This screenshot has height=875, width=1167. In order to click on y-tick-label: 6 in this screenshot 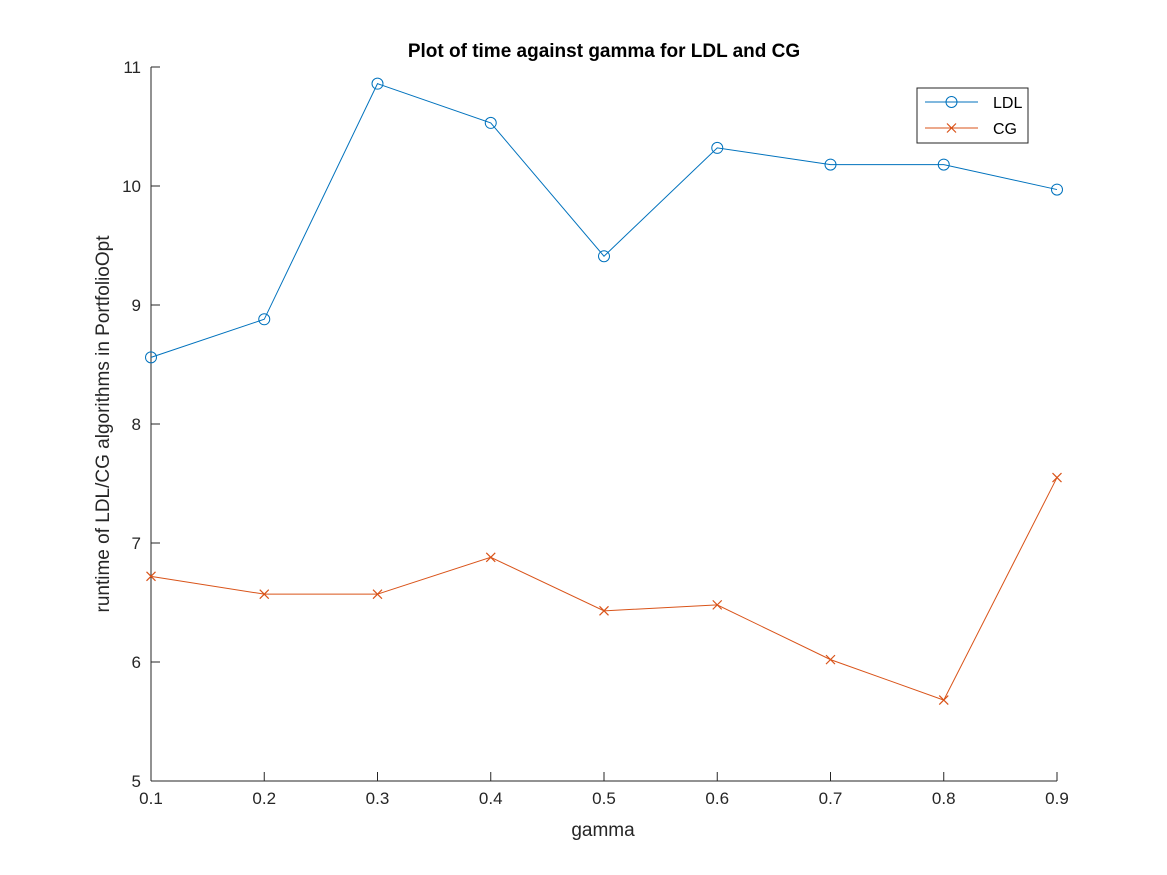, I will do `click(136, 662)`.